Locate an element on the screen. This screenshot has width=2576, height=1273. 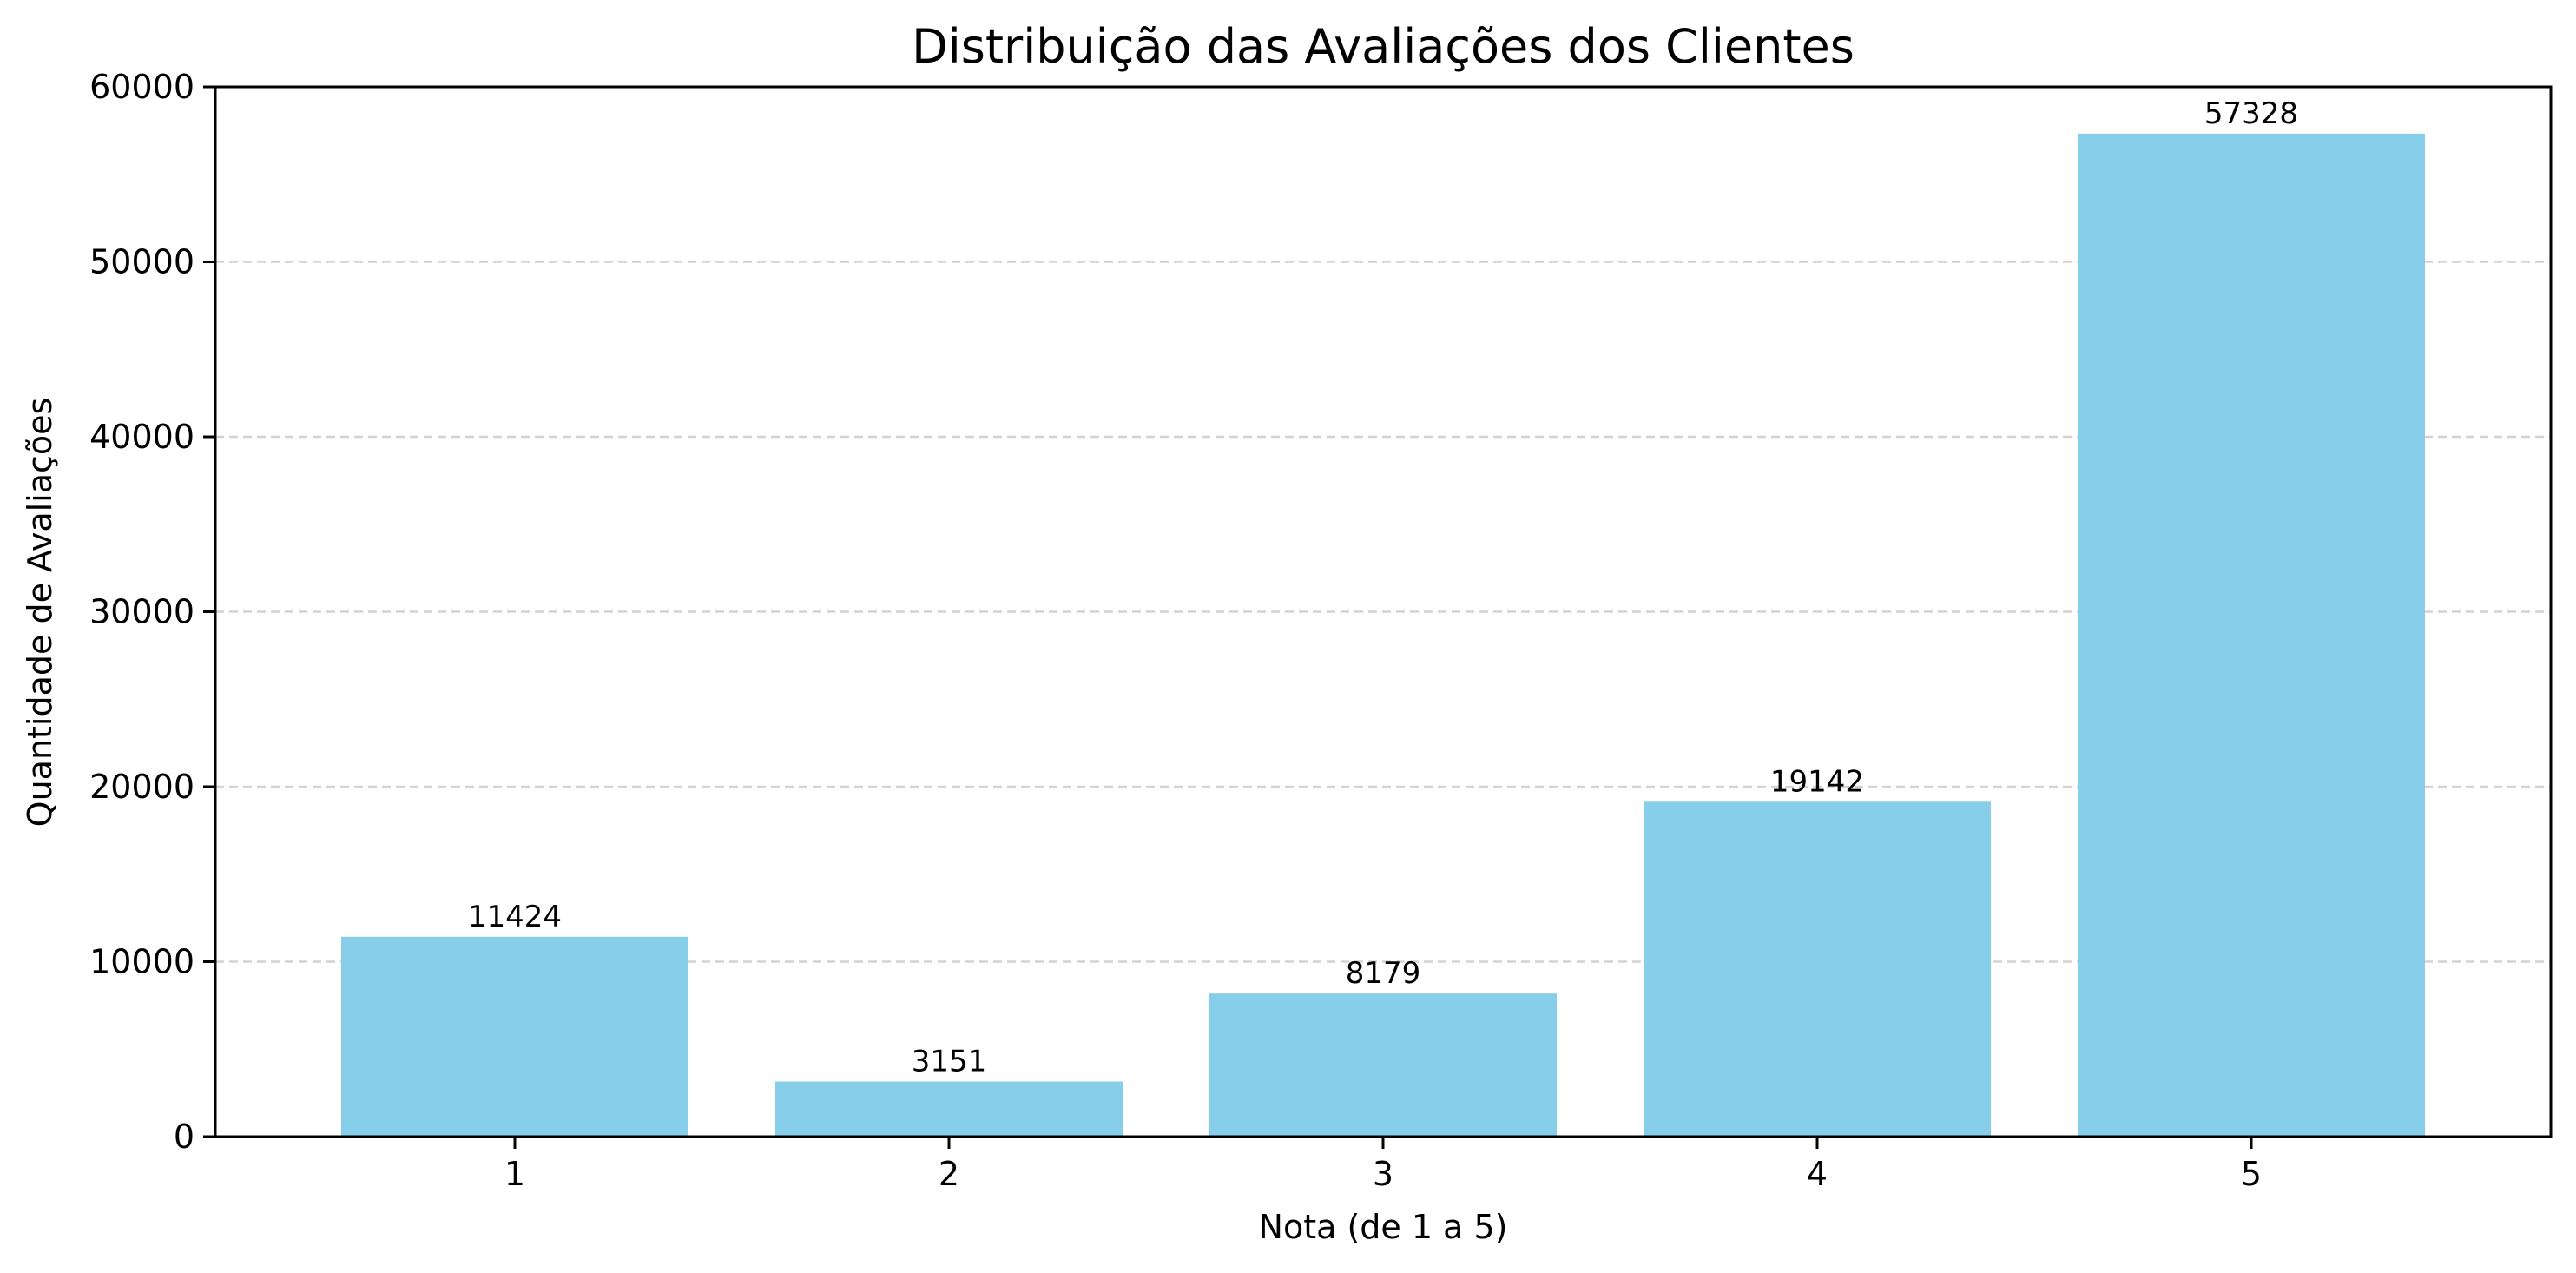
x-tick-label: 5 is located at coordinates (2251, 1174).